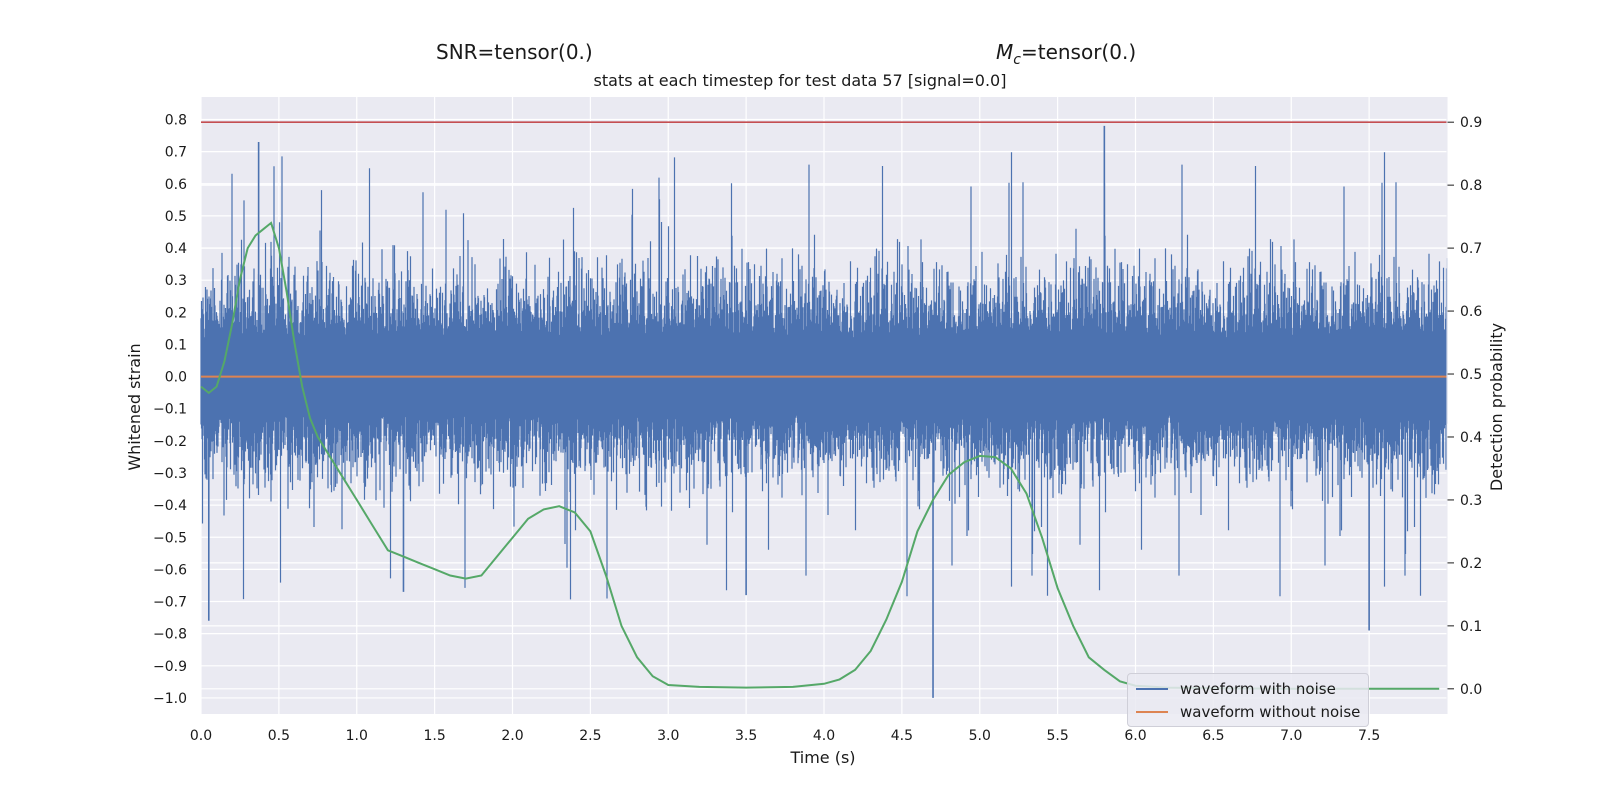 The height and width of the screenshot is (800, 1600). I want to click on legend-swatch-clean, so click(1152, 712).